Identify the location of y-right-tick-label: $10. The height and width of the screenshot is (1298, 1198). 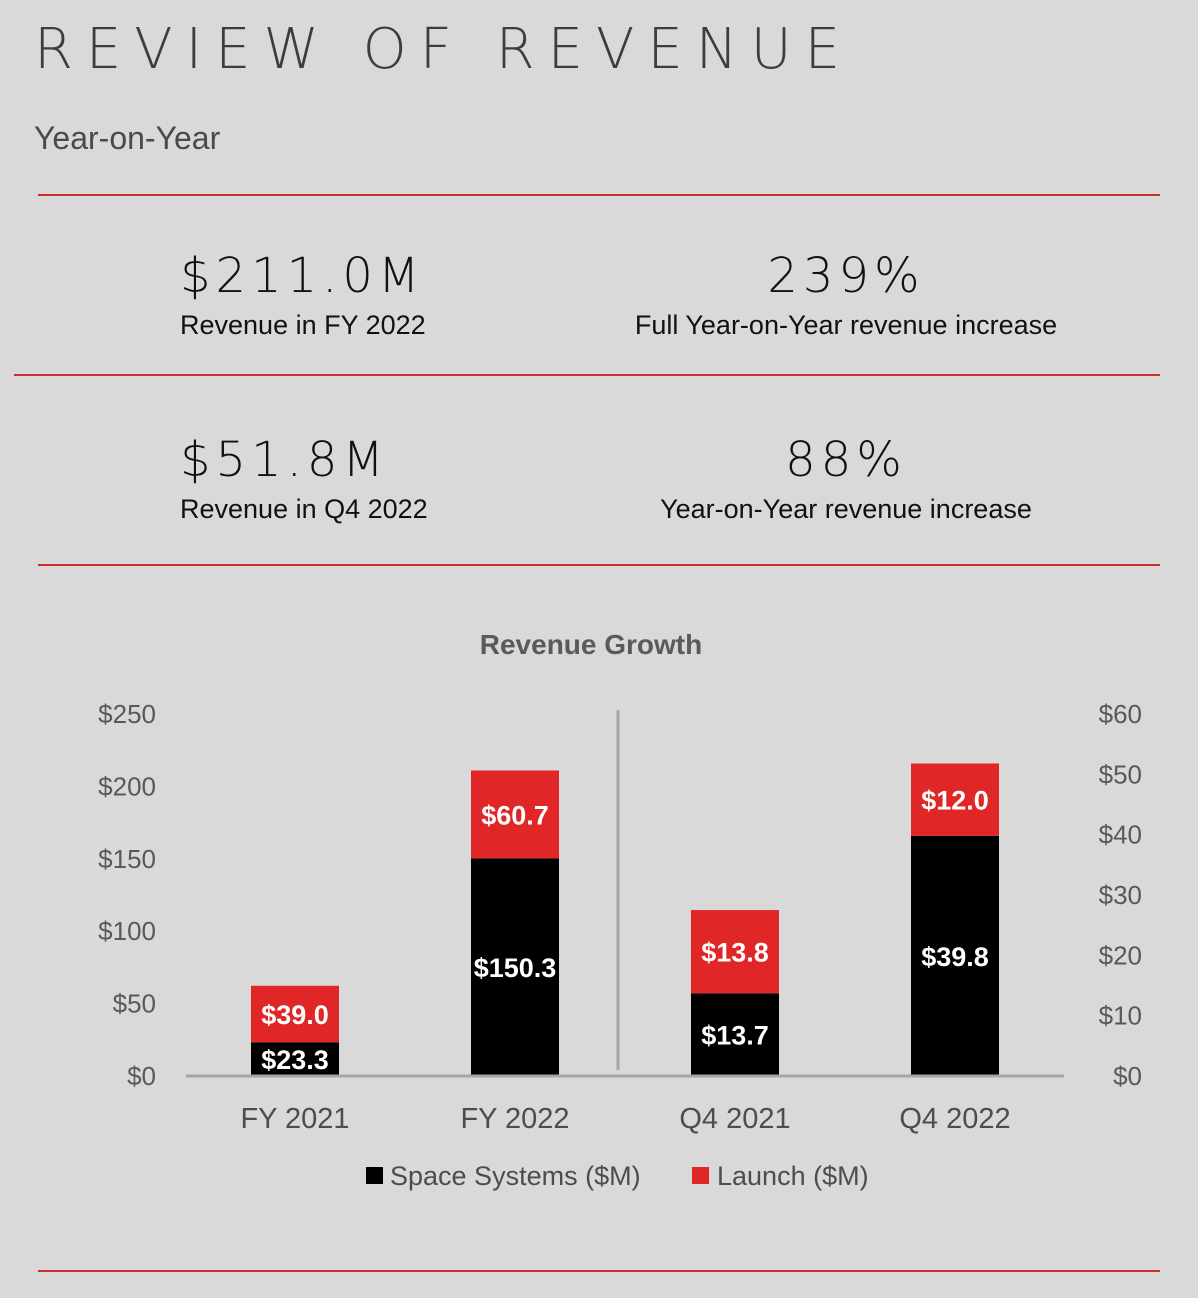
(1120, 1016).